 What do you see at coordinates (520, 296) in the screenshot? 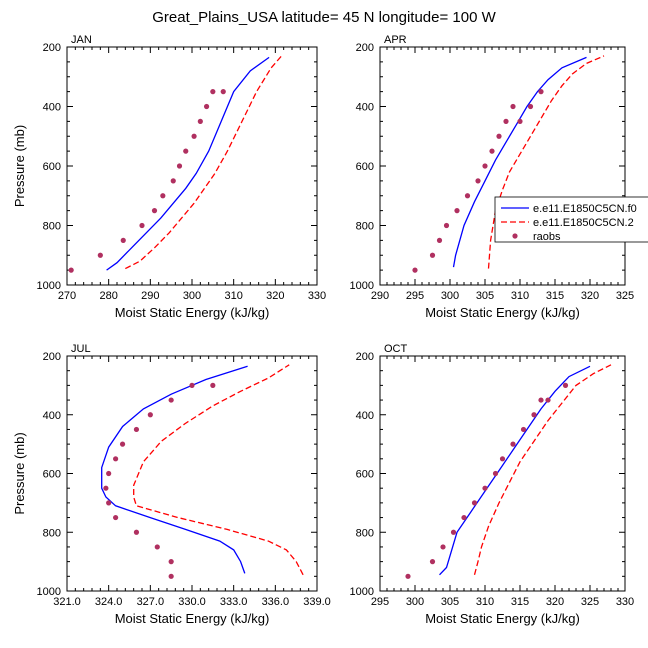
I see `x-tick-label: 310` at bounding box center [520, 296].